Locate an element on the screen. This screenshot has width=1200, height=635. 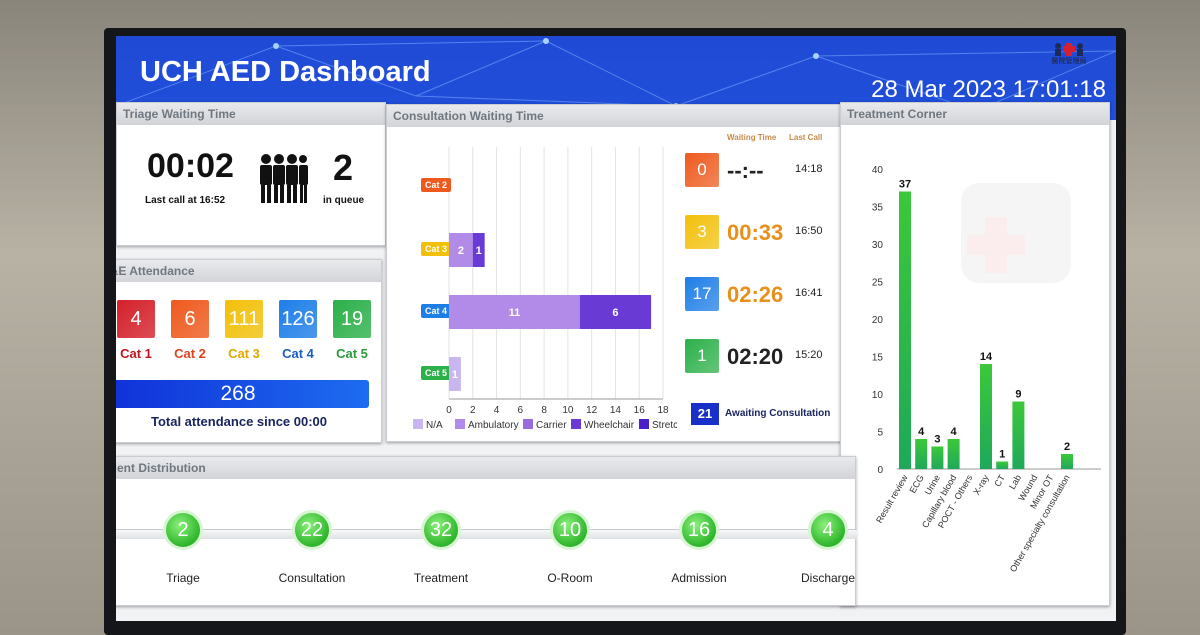
triage-last-call-time: 16:52 is located at coordinates (212, 200).